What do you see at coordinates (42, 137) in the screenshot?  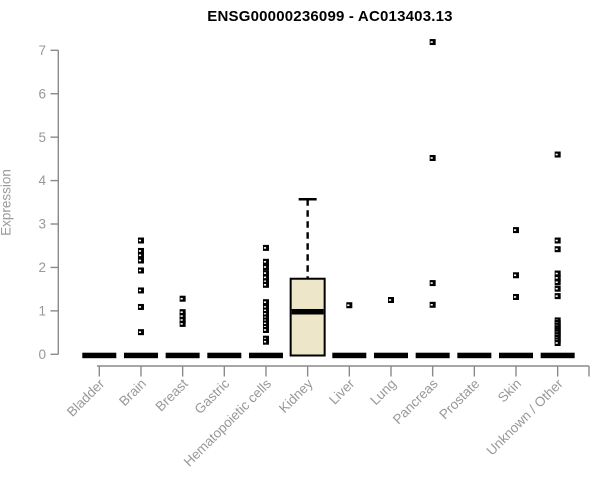 I see `y-tick-label: 5` at bounding box center [42, 137].